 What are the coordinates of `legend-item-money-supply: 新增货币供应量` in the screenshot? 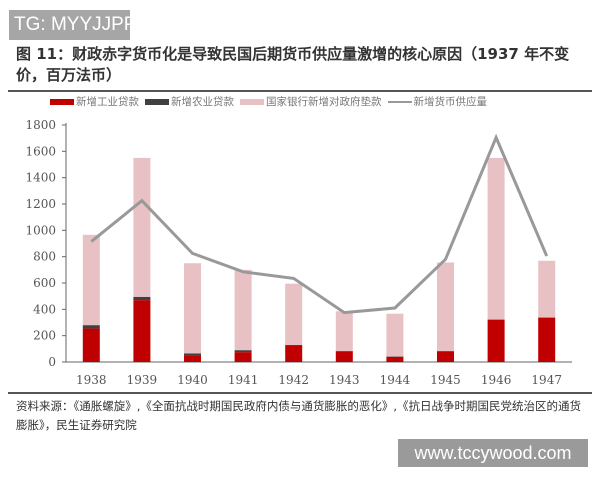 It's located at (437, 102).